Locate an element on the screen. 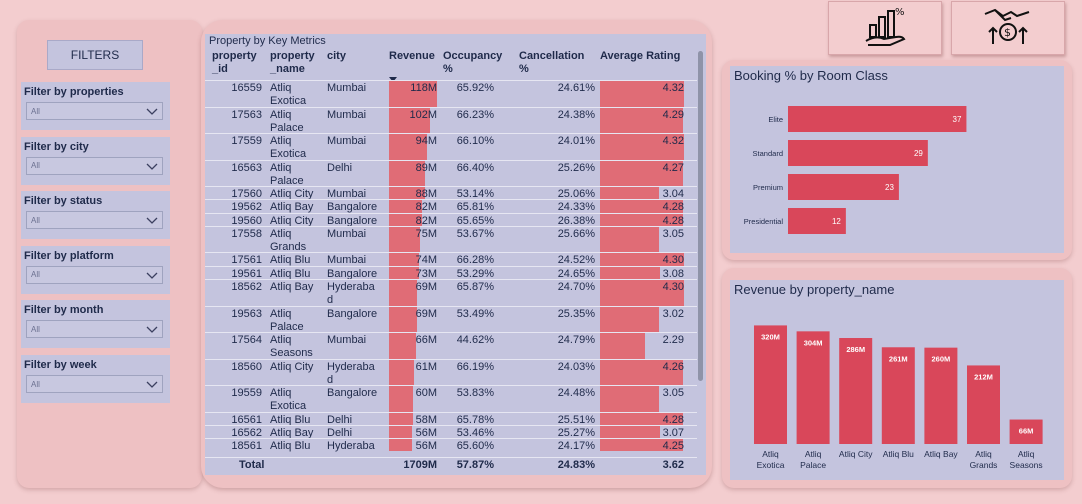 Image resolution: width=1082 pixels, height=504 pixels. header-property-name: property _name is located at coordinates (292, 62).